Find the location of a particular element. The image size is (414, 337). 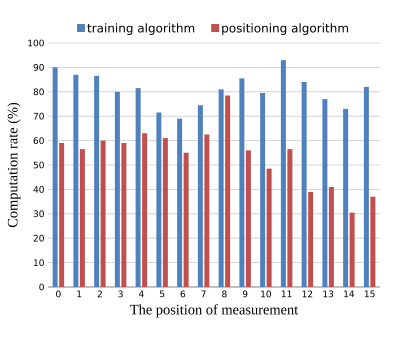

y-tick-label: 10 is located at coordinates (39, 262).